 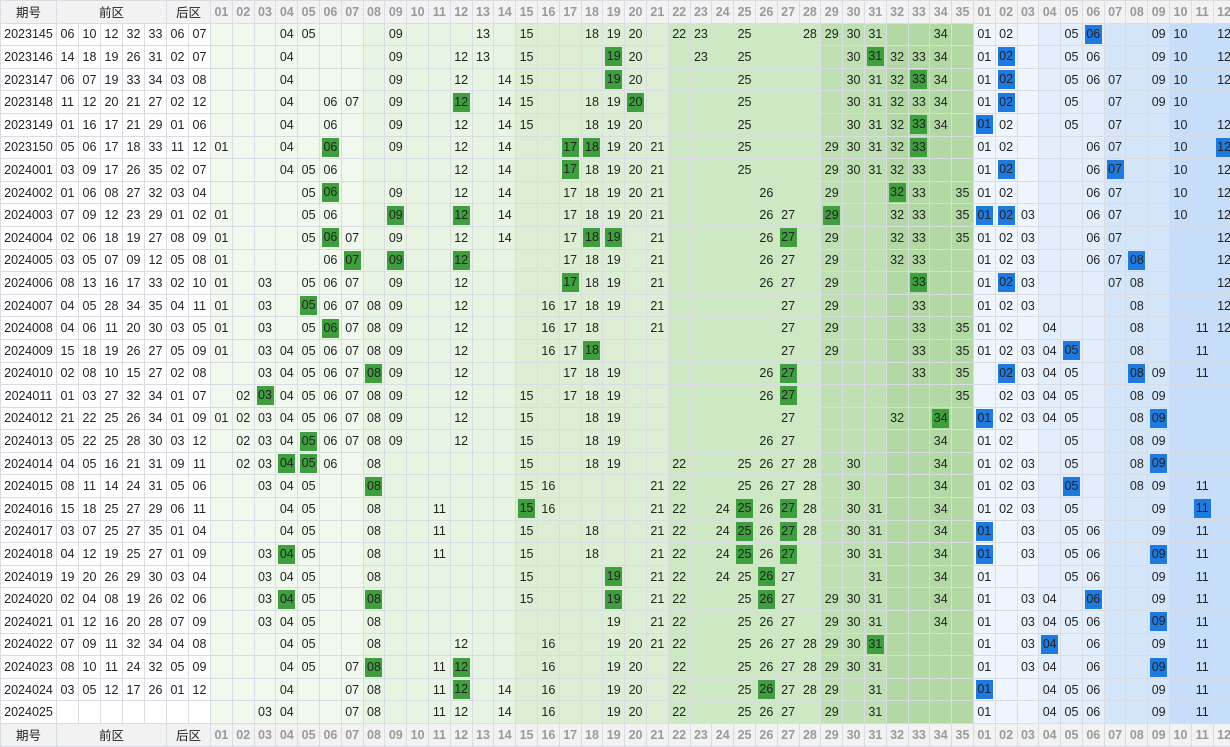 What do you see at coordinates (112, 260) in the screenshot?
I see `front-draw-number: 07` at bounding box center [112, 260].